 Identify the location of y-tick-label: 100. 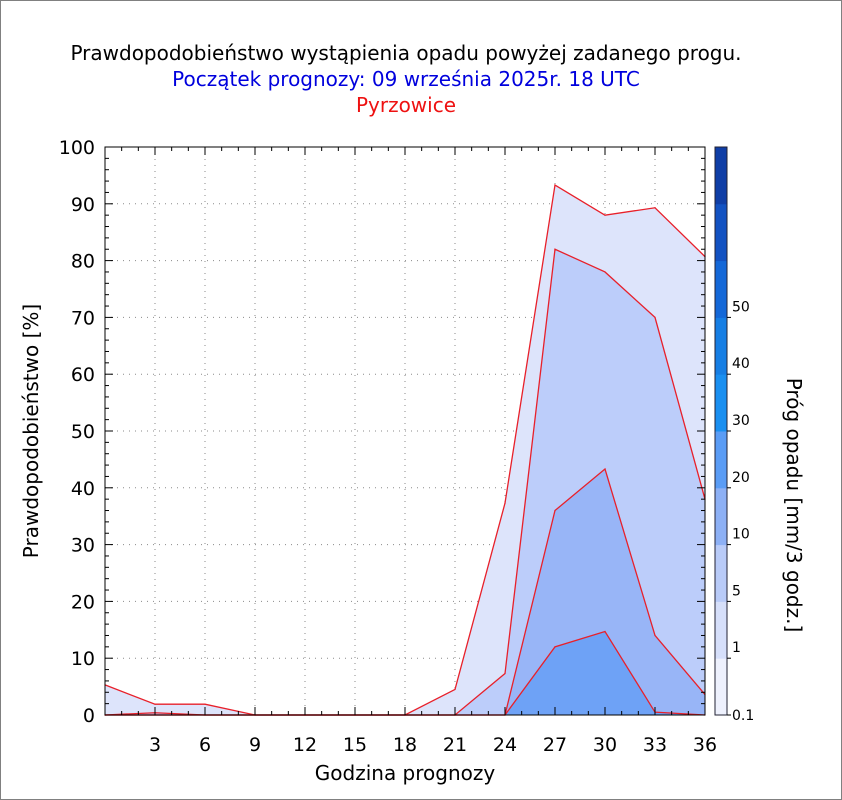
(77, 148).